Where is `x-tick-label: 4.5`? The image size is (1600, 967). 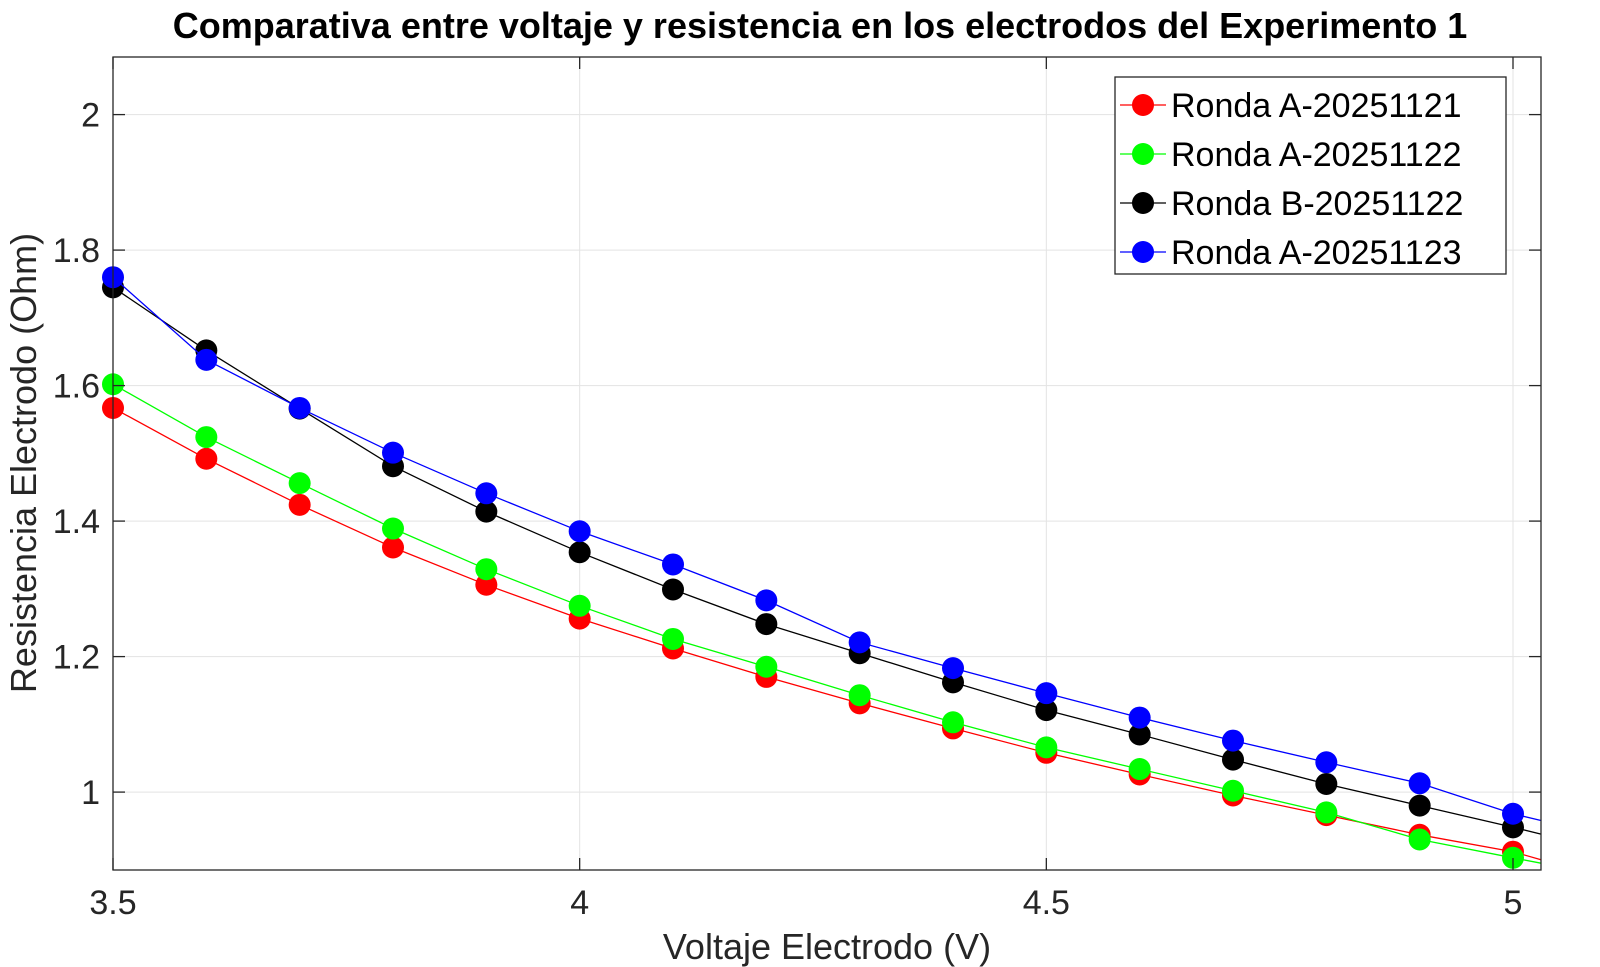 x-tick-label: 4.5 is located at coordinates (1046, 903).